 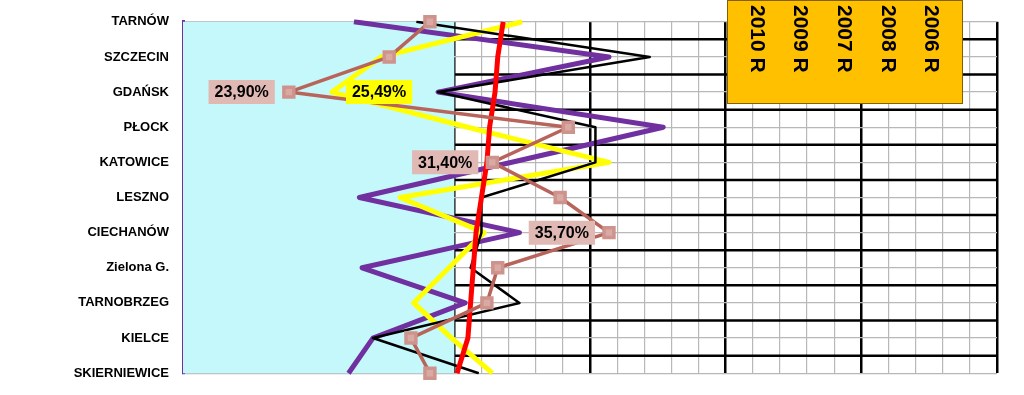 I want to click on data-label: 23,90%, so click(x=241, y=92).